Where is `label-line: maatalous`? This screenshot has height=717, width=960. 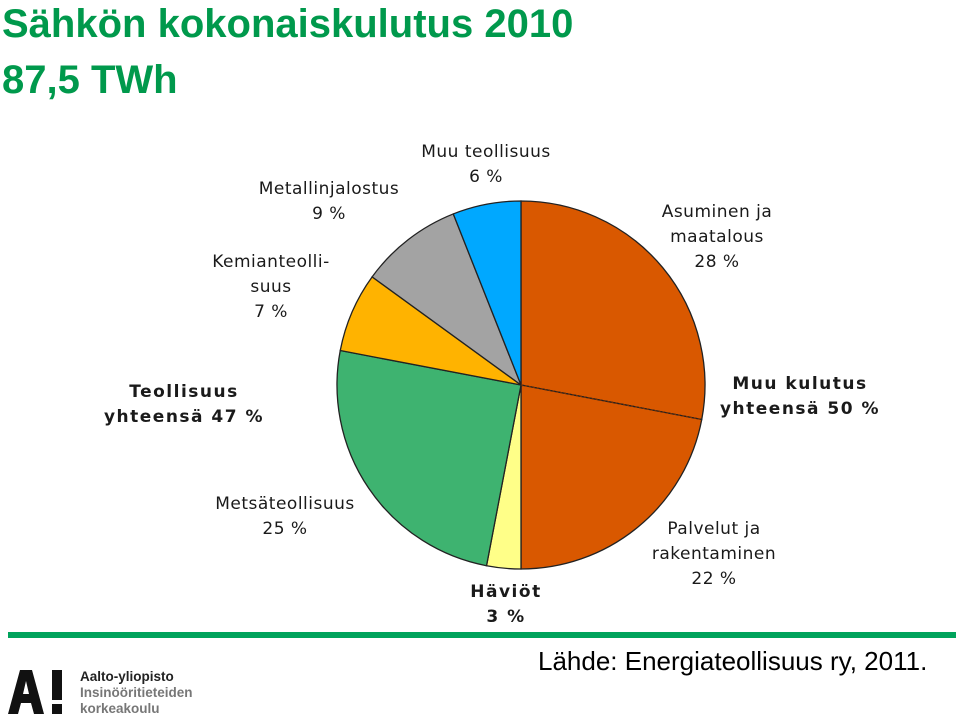
label-line: maatalous is located at coordinates (717, 237).